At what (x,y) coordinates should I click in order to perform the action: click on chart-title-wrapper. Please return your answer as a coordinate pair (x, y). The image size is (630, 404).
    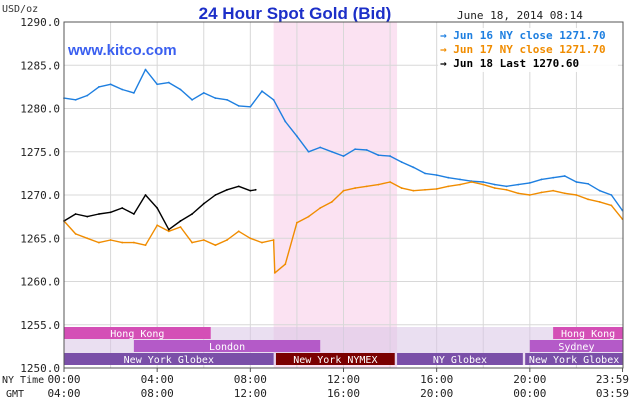
    Looking at the image, I should click on (315, 13).